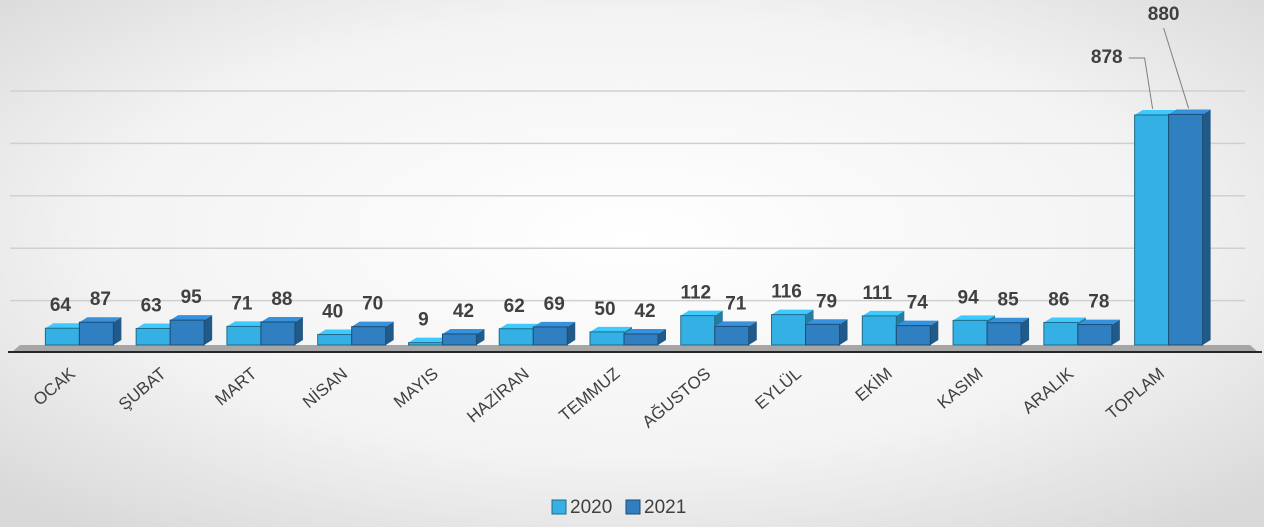  What do you see at coordinates (878, 293) in the screenshot?
I see `value-label: 111` at bounding box center [878, 293].